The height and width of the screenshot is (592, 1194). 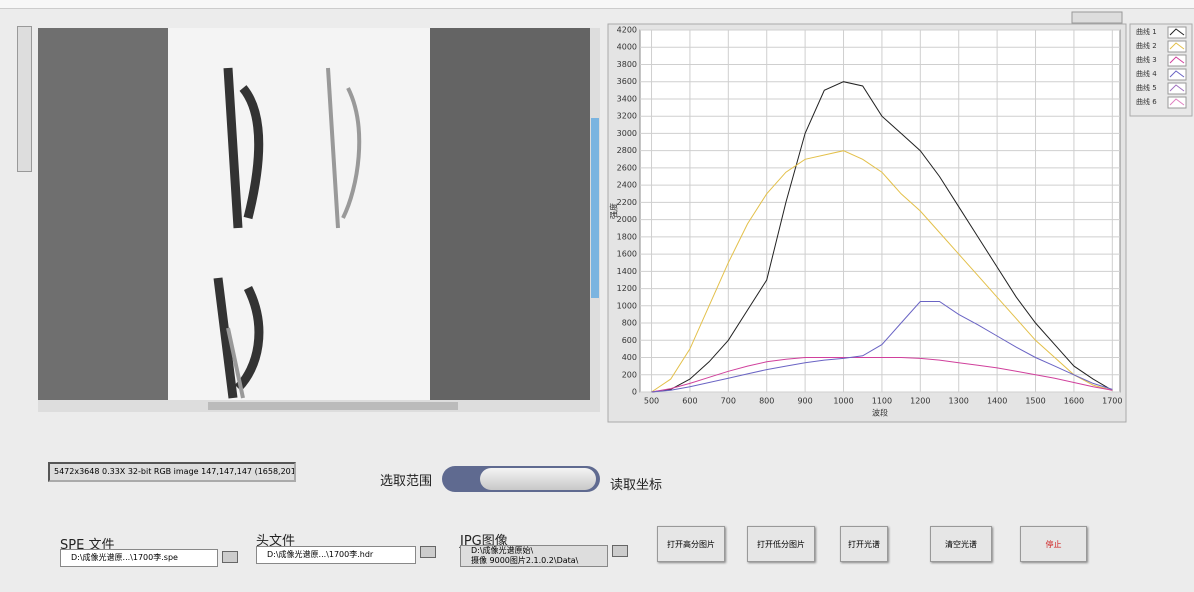 I want to click on legend-label: 曲线 6, so click(x=1146, y=101).